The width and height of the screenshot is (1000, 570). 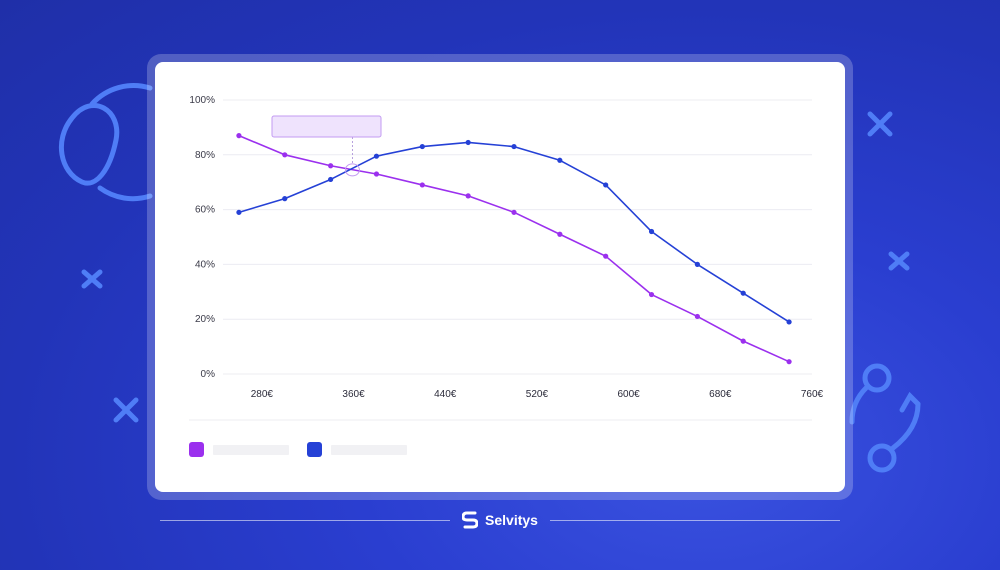 What do you see at coordinates (205, 155) in the screenshot?
I see `y-tick-label: 80%` at bounding box center [205, 155].